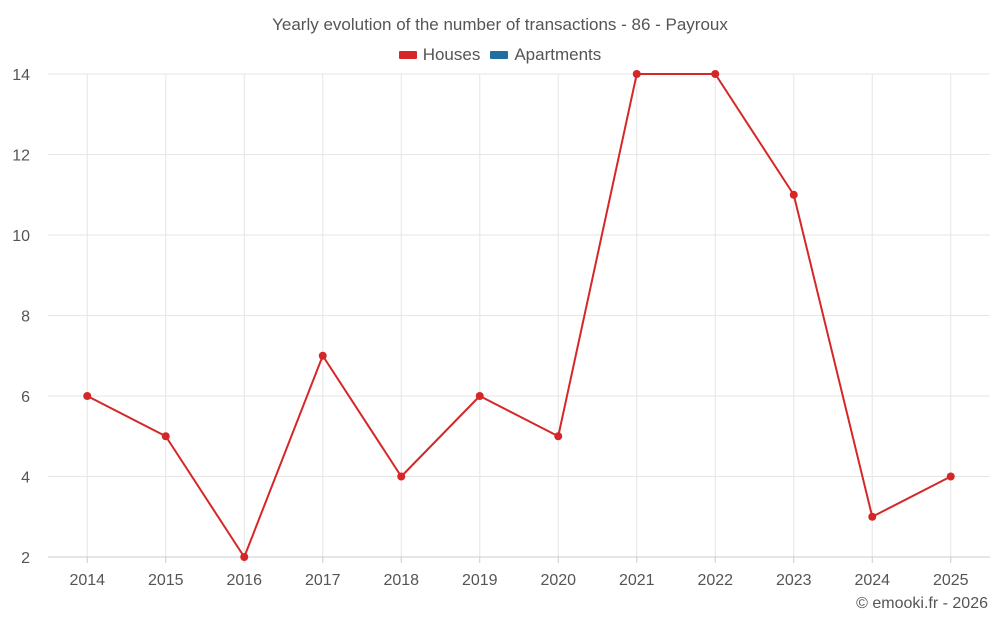  Describe the element at coordinates (637, 580) in the screenshot. I see `x-tick-label: 2021` at that location.